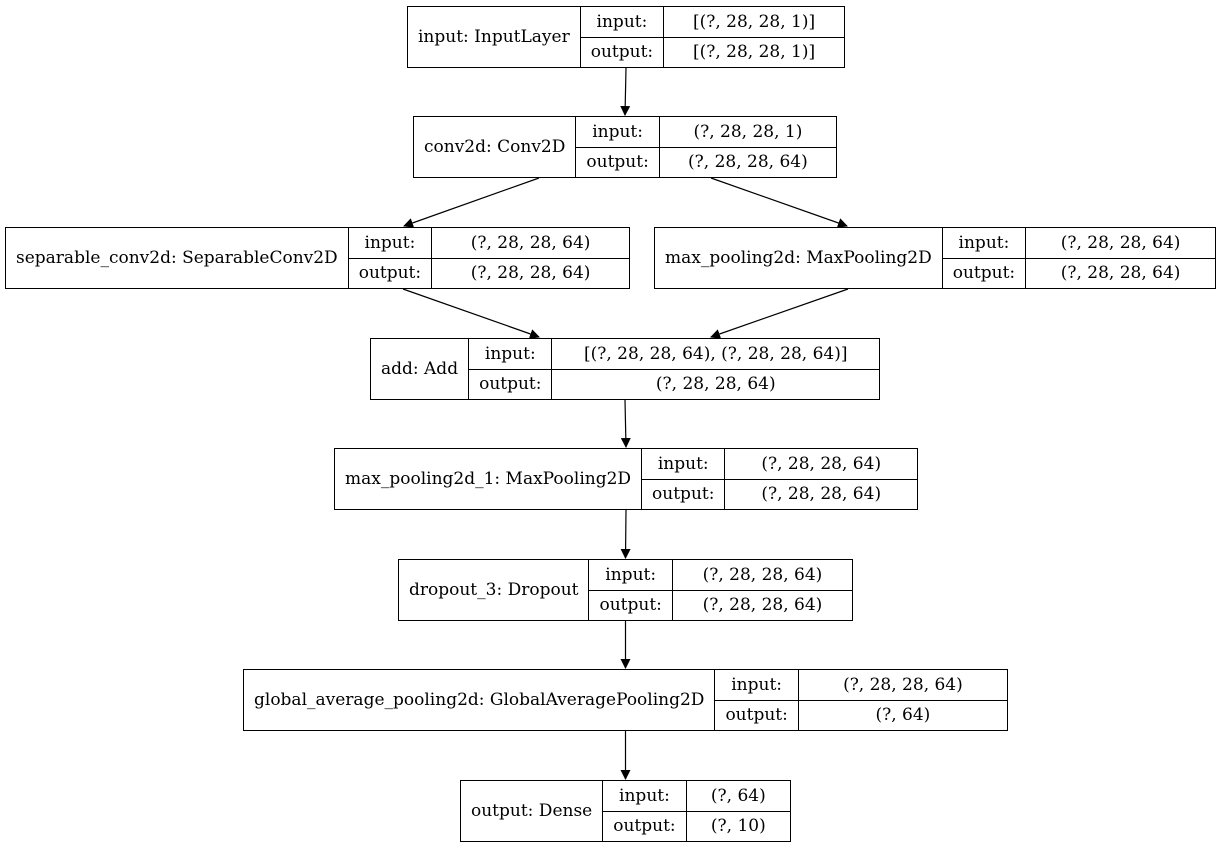 The image size is (1221, 848). What do you see at coordinates (494, 37) in the screenshot?
I see `node-name: input: InputLayer` at bounding box center [494, 37].